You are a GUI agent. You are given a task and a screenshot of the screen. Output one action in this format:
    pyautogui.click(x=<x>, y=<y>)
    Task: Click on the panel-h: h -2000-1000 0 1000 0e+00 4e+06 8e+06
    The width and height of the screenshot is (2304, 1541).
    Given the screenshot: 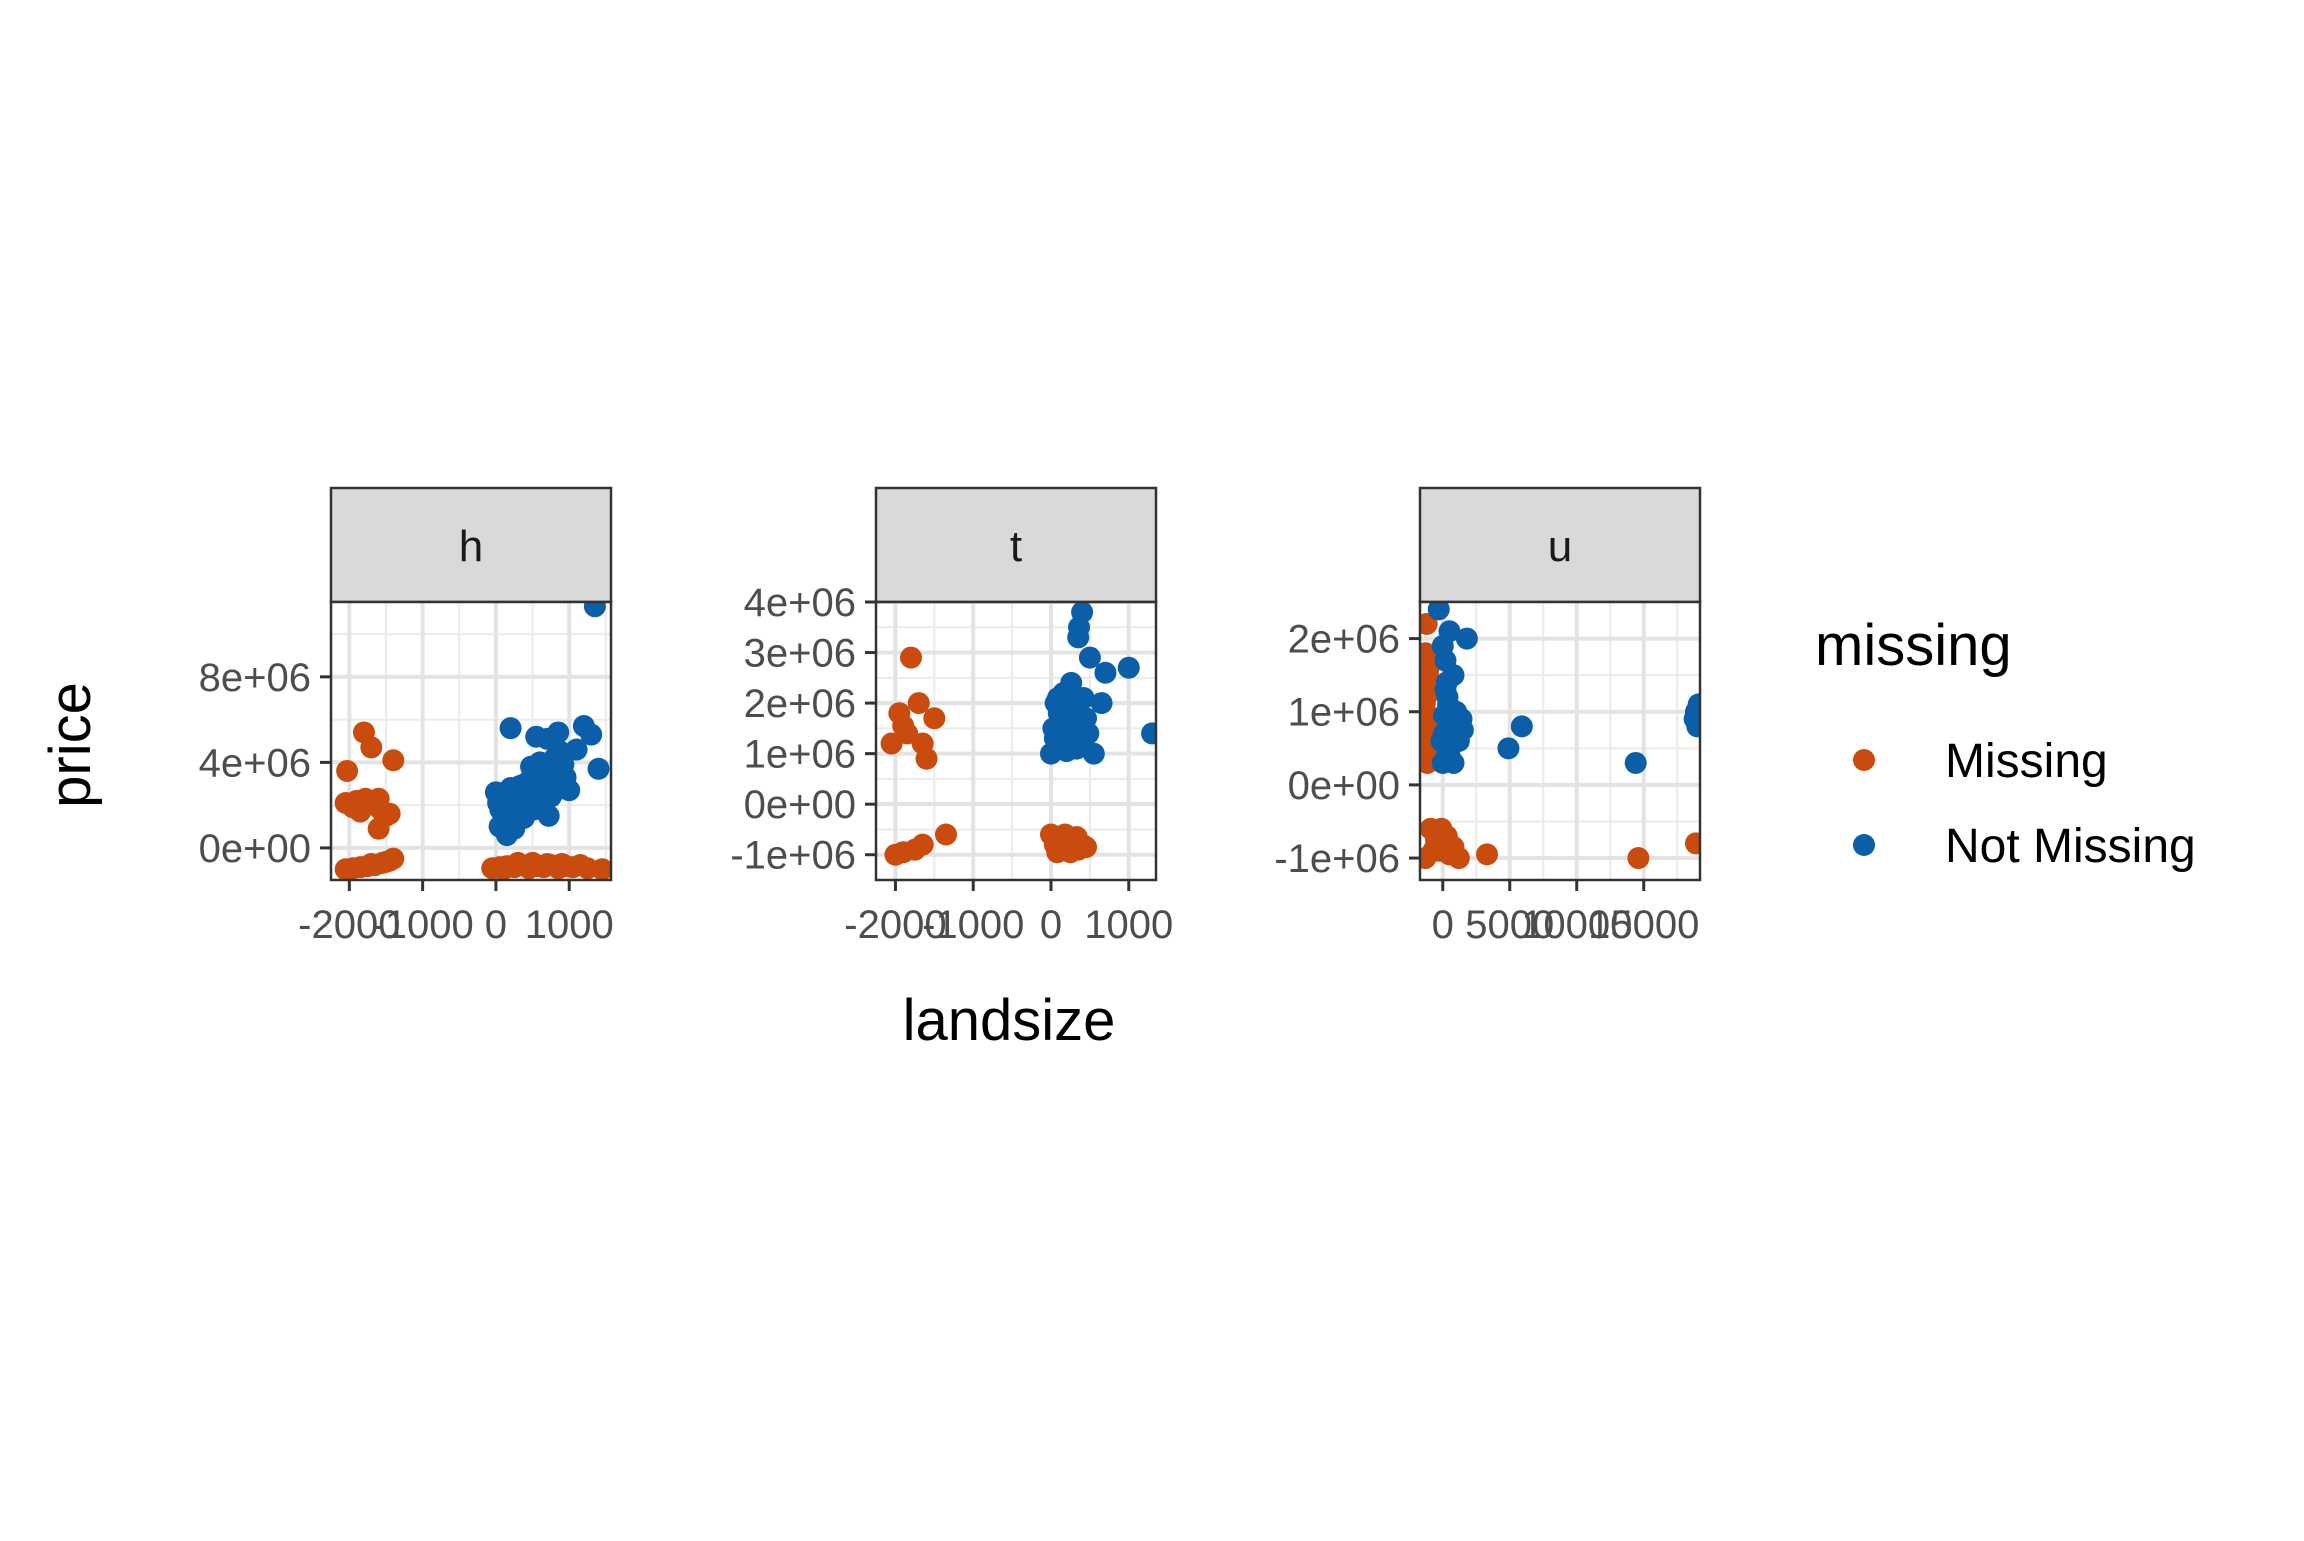 What is the action you would take?
    pyautogui.click(x=406, y=716)
    